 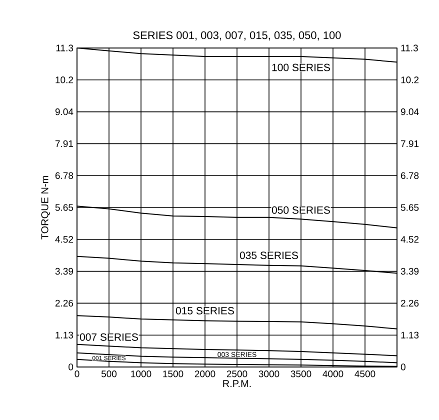 What do you see at coordinates (65, 335) in the screenshot?
I see `y-tick-label: 1.13` at bounding box center [65, 335].